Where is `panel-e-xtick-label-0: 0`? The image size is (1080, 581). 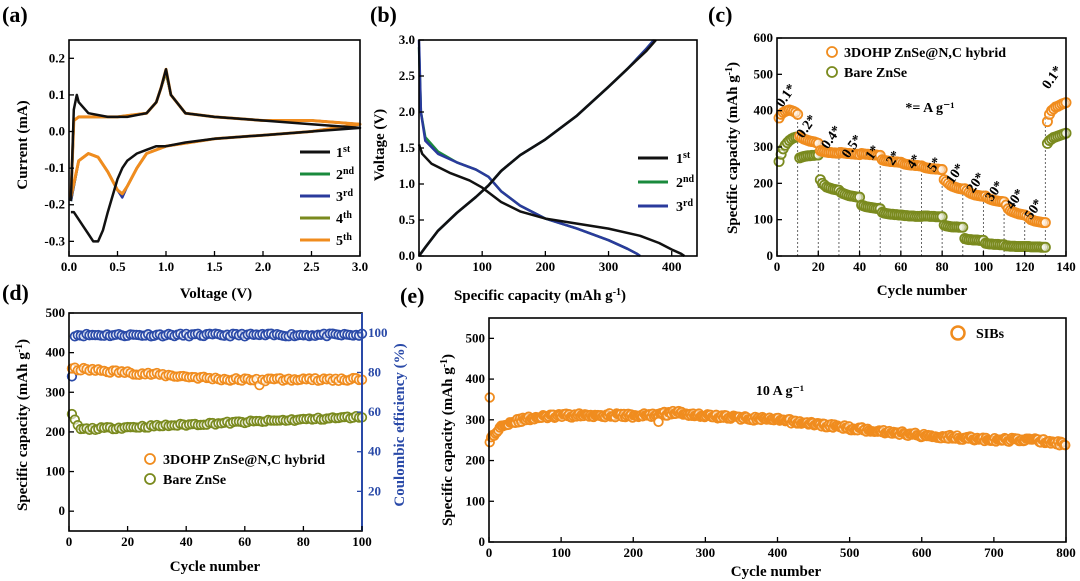 panel-e-xtick-label-0: 0 is located at coordinates (489, 552).